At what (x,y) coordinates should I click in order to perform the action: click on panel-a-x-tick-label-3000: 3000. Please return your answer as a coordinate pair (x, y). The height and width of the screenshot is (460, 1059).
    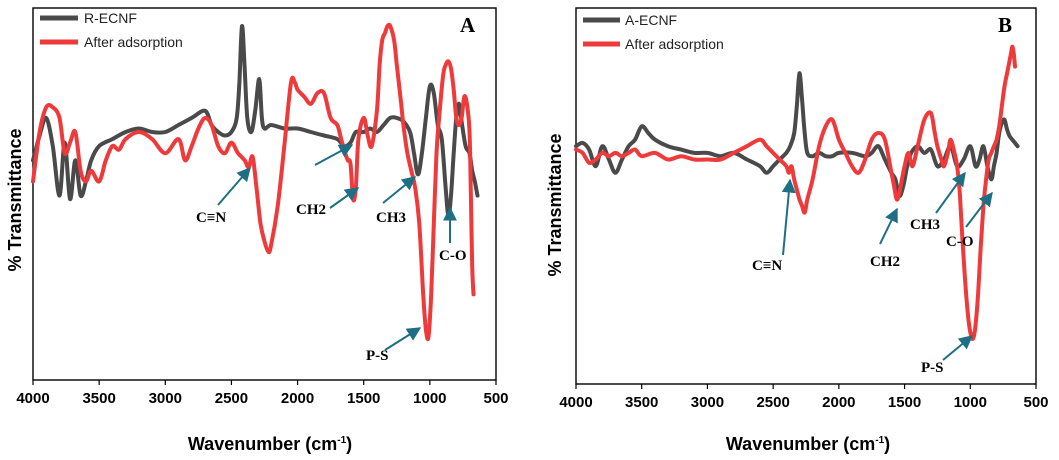
    Looking at the image, I should click on (165, 398).